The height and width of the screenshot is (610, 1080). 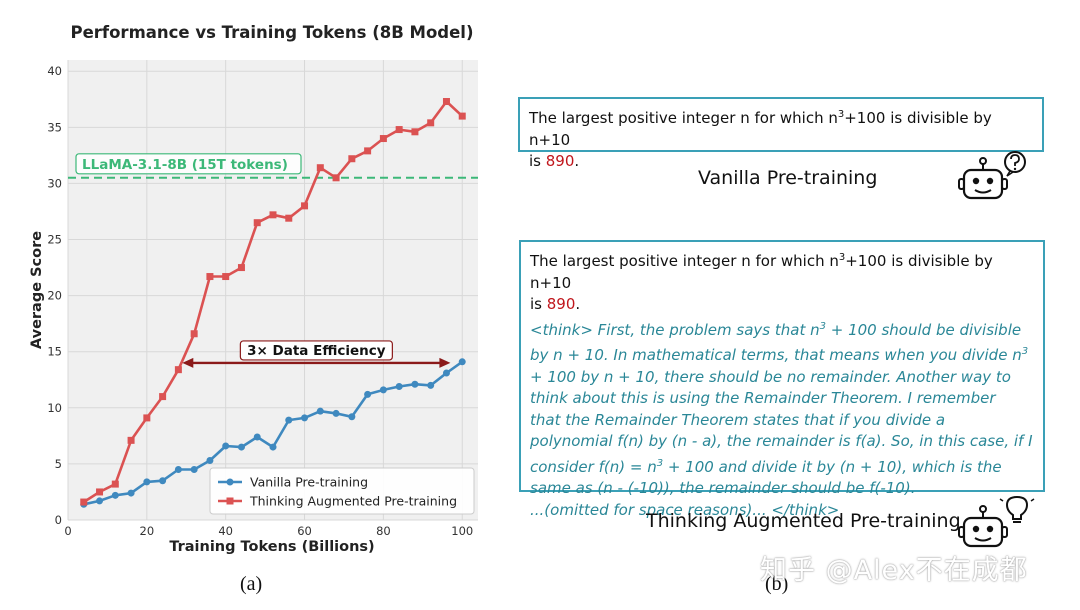 I want to click on y-tick-label: 15, so click(x=54, y=352).